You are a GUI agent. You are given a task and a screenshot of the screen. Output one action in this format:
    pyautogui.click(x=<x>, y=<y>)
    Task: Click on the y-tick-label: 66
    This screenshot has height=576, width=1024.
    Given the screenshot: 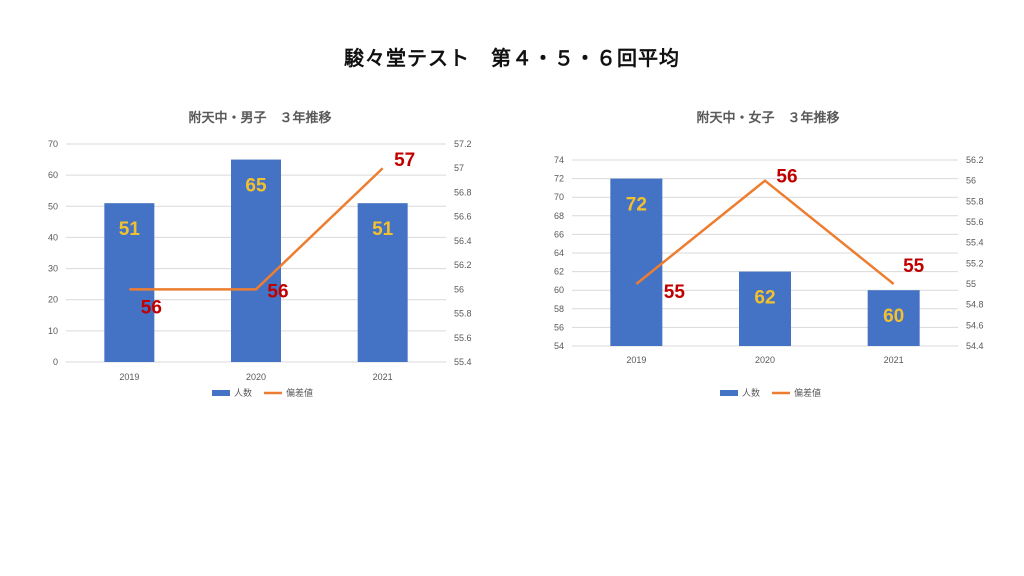 What is the action you would take?
    pyautogui.click(x=559, y=234)
    